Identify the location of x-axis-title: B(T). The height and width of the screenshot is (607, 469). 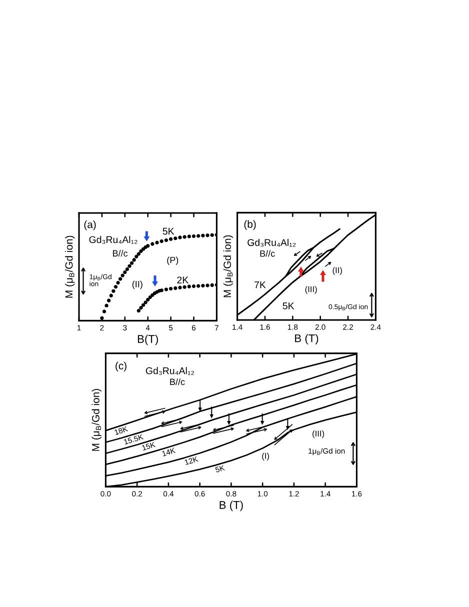
(148, 340).